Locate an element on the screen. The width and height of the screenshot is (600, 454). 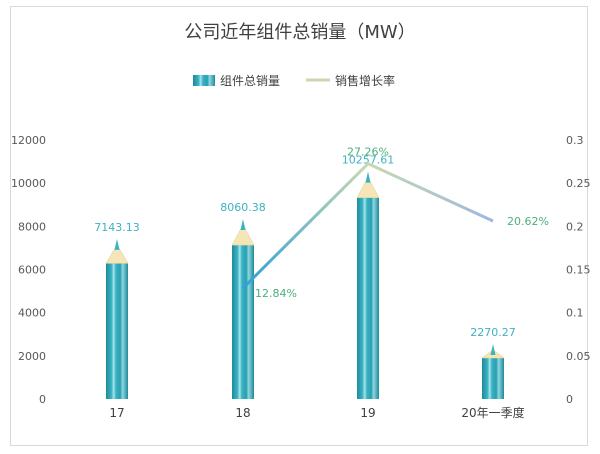
bar-value-label: 2270.27 is located at coordinates (493, 332).